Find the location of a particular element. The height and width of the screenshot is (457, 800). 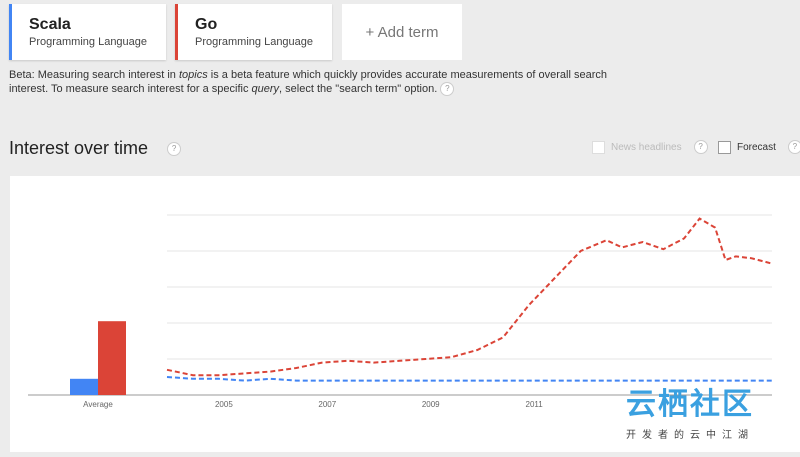

watermark-logo: 云栖社区 开发者的云中江湖 is located at coordinates (690, 414).